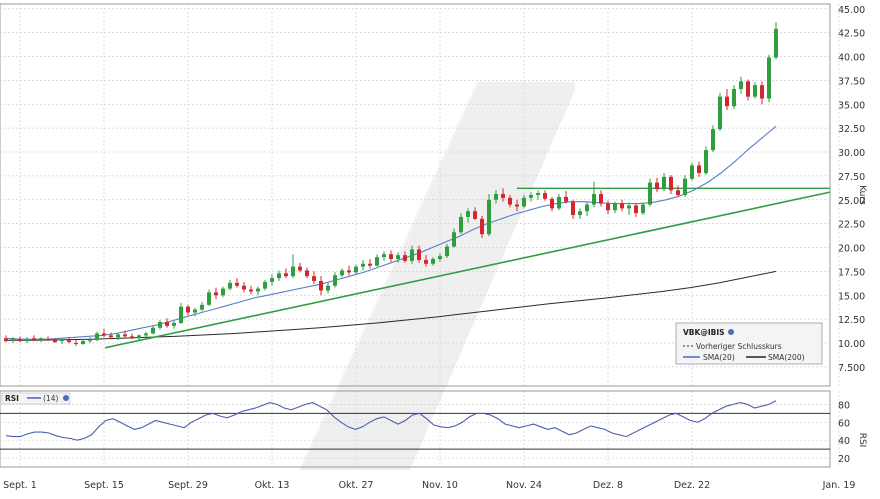 The width and height of the screenshot is (880, 499). I want to click on x-tick-label: Okt. 27, so click(356, 485).